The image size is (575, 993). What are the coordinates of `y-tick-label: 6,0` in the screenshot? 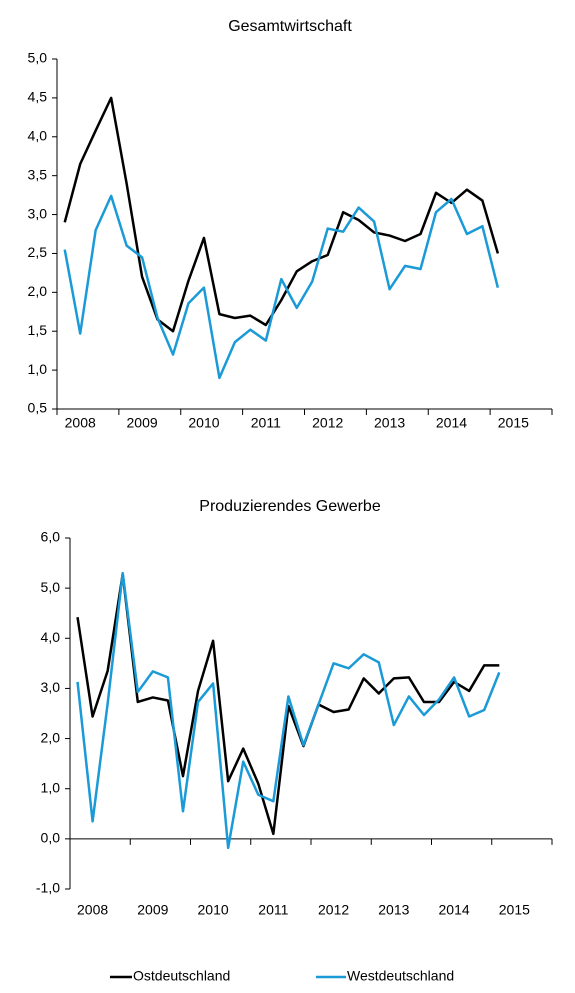 It's located at (51, 537).